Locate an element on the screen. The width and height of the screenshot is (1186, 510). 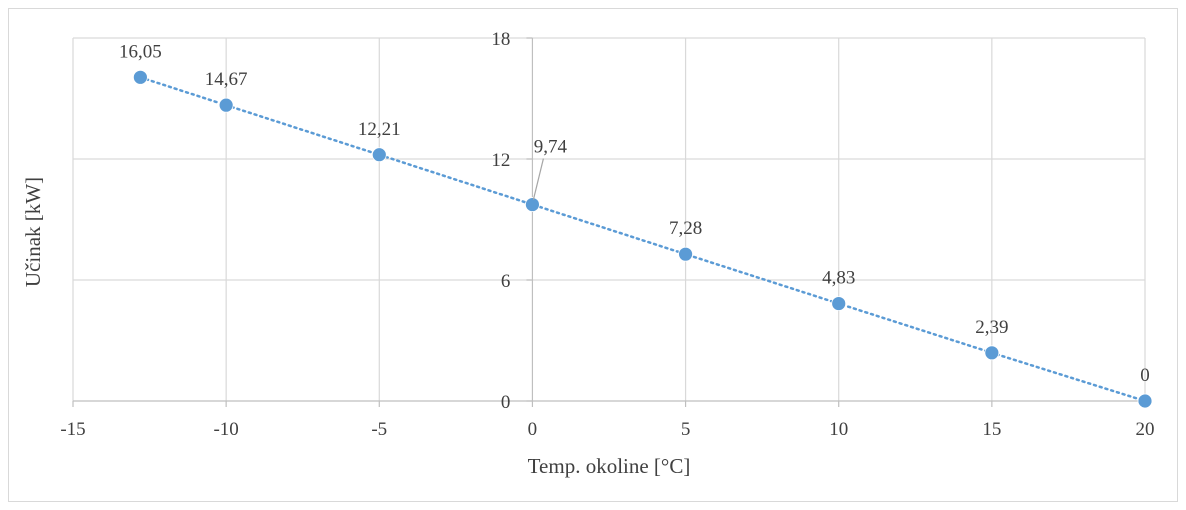
data-label: 12,21 is located at coordinates (379, 129).